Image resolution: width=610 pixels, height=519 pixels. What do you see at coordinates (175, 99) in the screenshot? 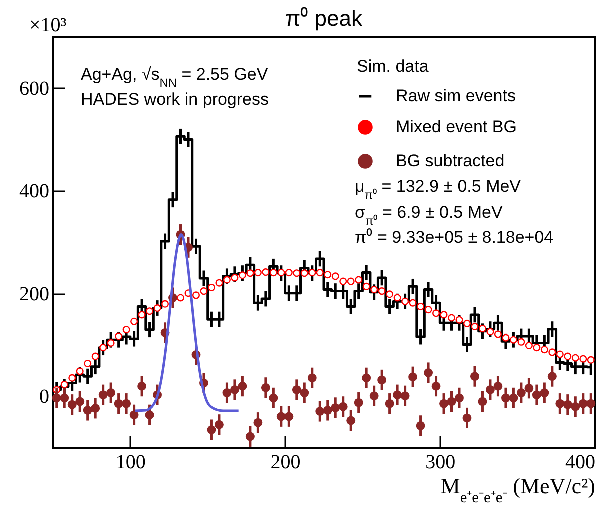
I see `annotation: HADES work in progress` at bounding box center [175, 99].